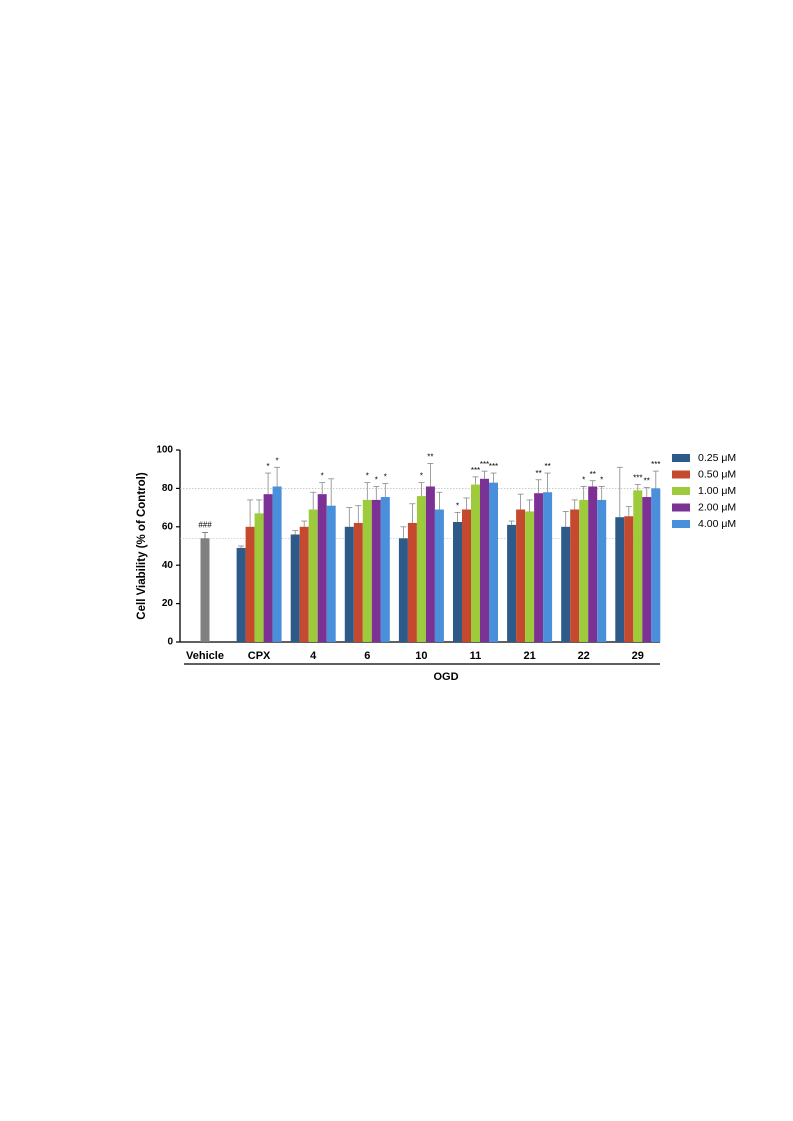 Image resolution: width=793 pixels, height=1121 pixels. I want to click on x-tick-label: 29, so click(638, 656).